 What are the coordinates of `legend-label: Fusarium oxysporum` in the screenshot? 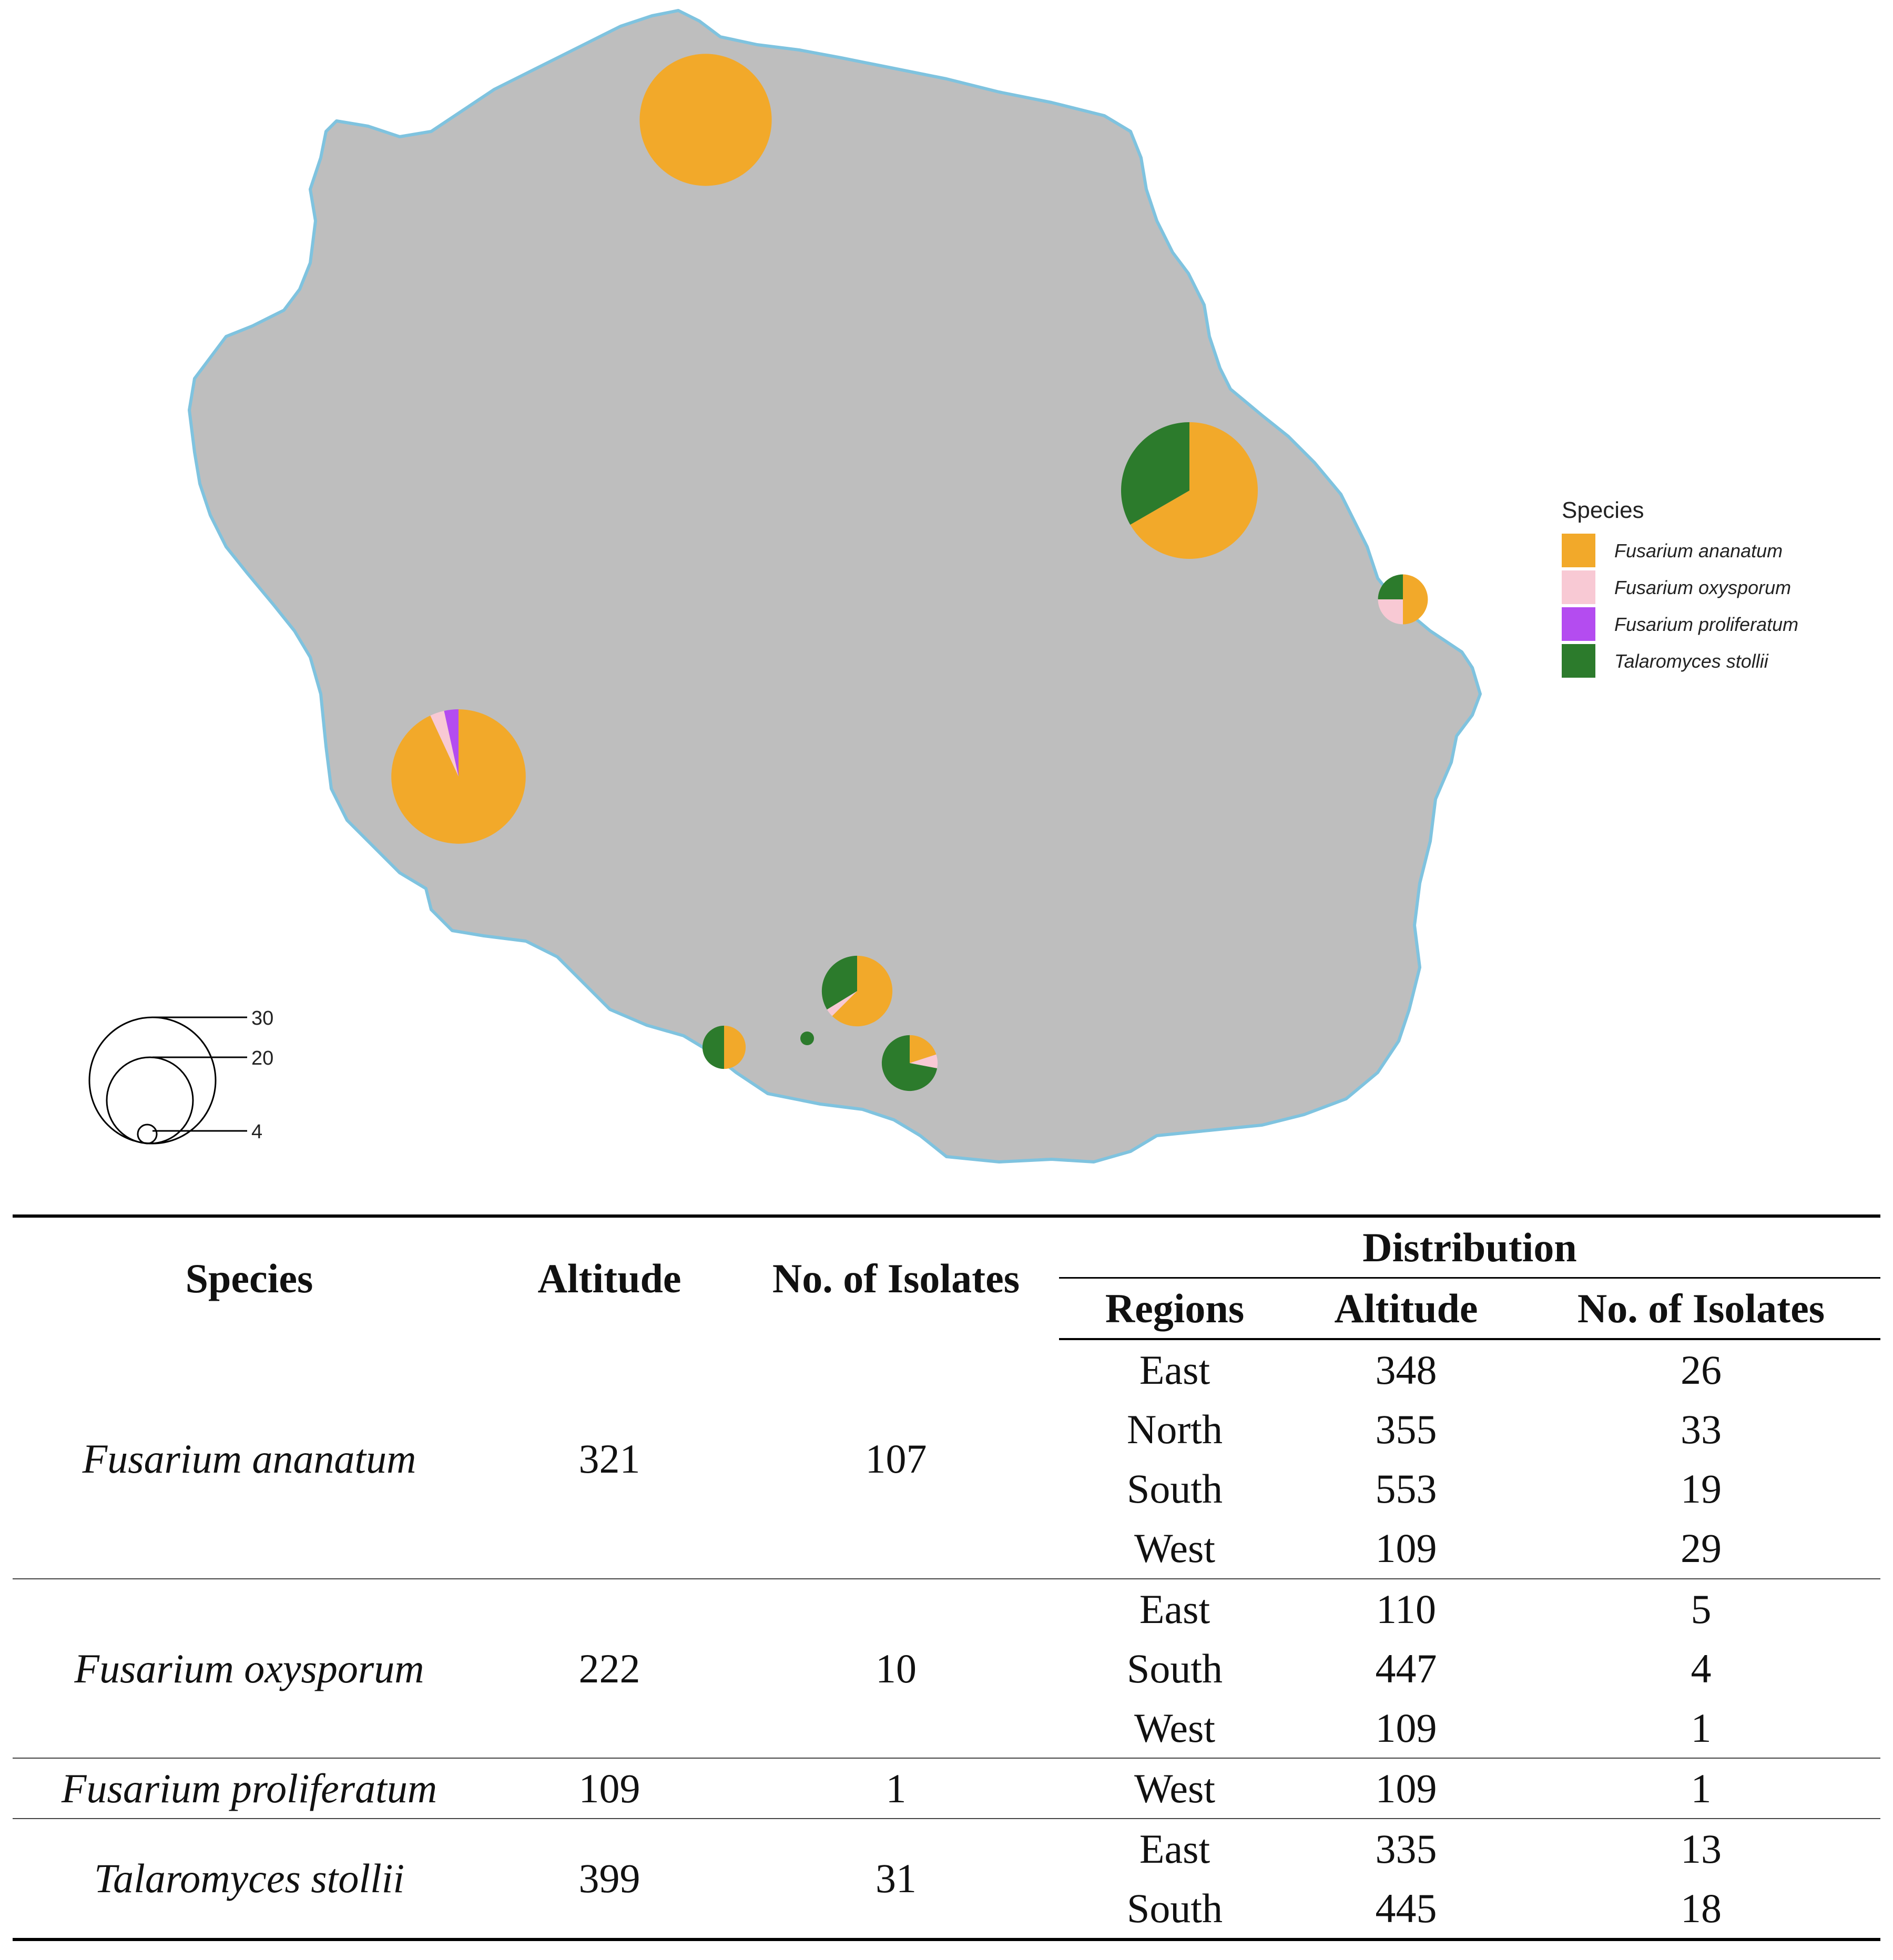 It's located at (1703, 587).